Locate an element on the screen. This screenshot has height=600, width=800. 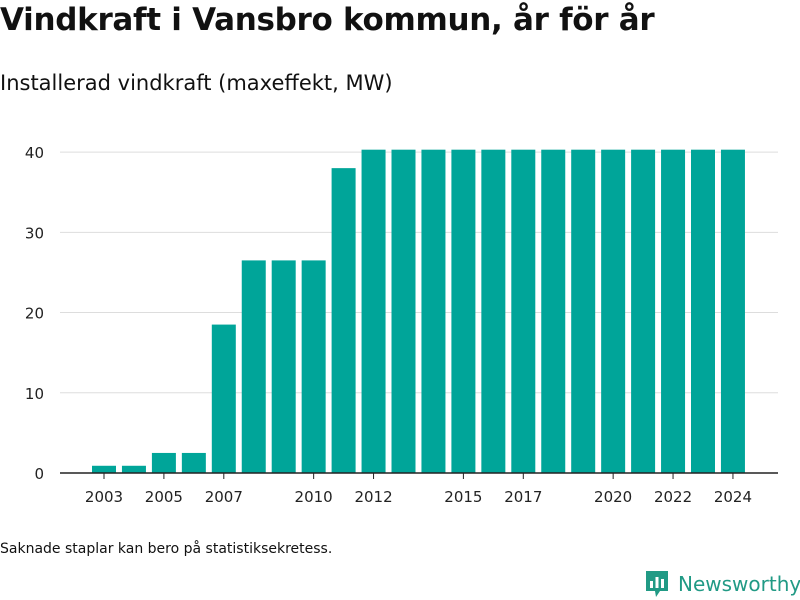
chart-title: Vindkraft i Vansbro kommun, år för år is located at coordinates (327, 20).